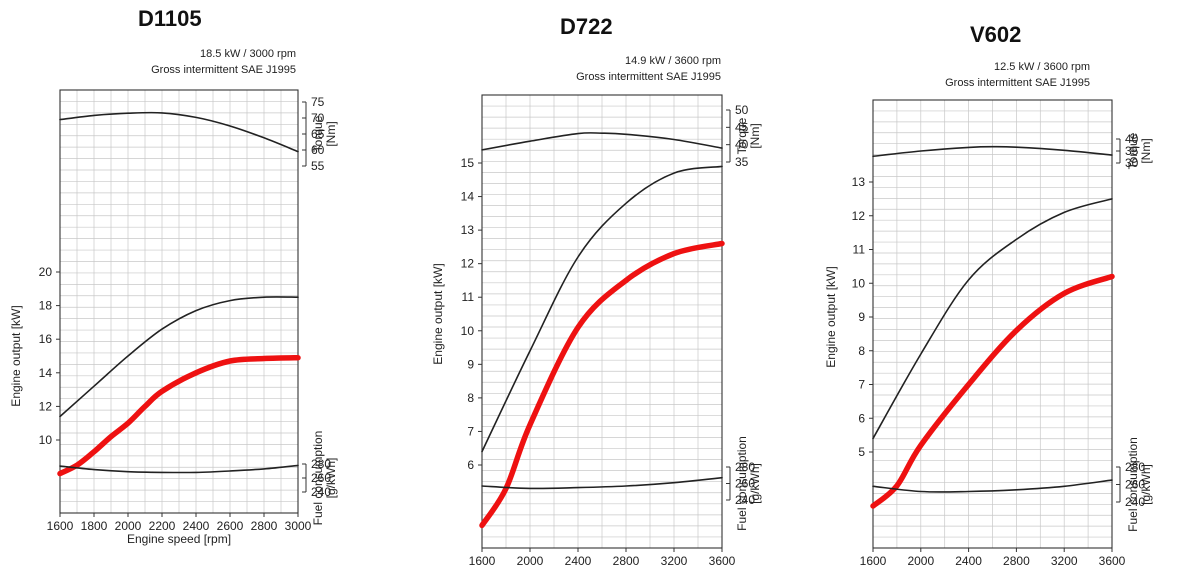 The height and width of the screenshot is (565, 1178). I want to click on chart-title-v602: V602, so click(996, 34).